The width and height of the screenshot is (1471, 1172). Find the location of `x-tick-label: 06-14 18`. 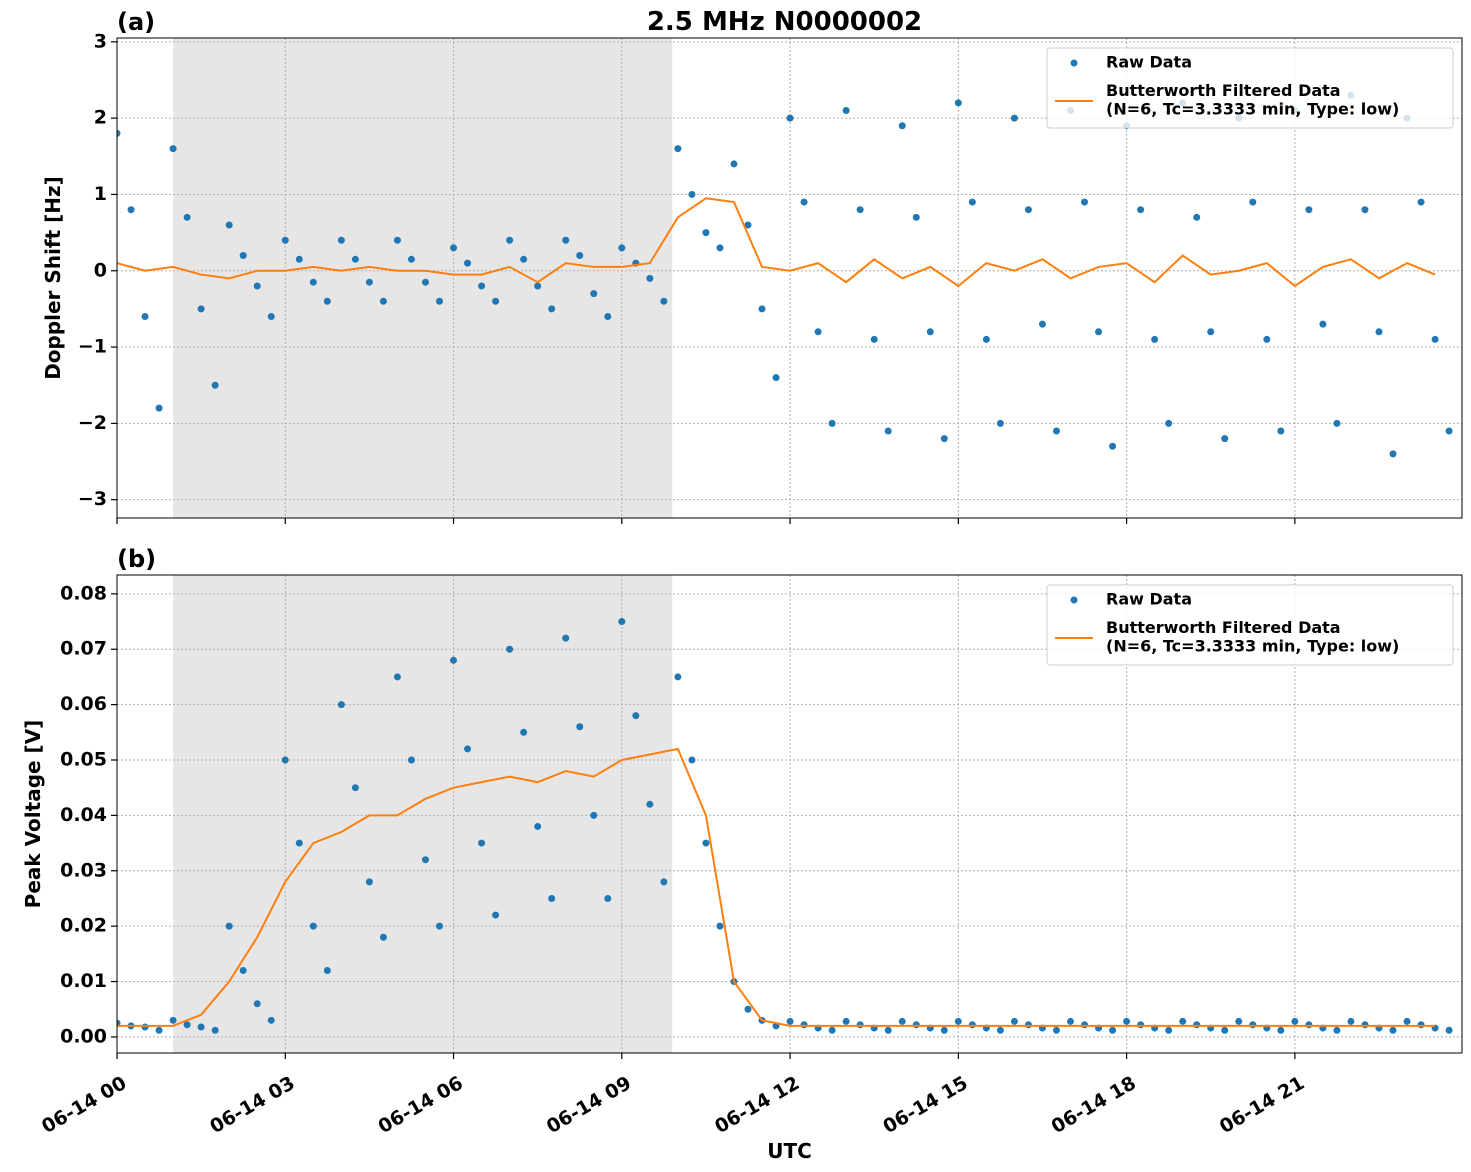

x-tick-label: 06-14 18 is located at coordinates (1094, 1105).